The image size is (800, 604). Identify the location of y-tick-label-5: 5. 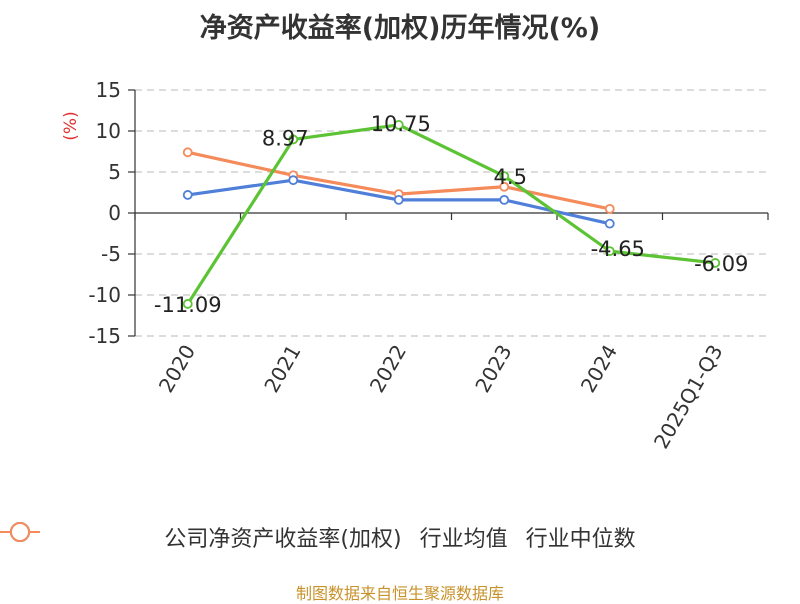
(114, 172).